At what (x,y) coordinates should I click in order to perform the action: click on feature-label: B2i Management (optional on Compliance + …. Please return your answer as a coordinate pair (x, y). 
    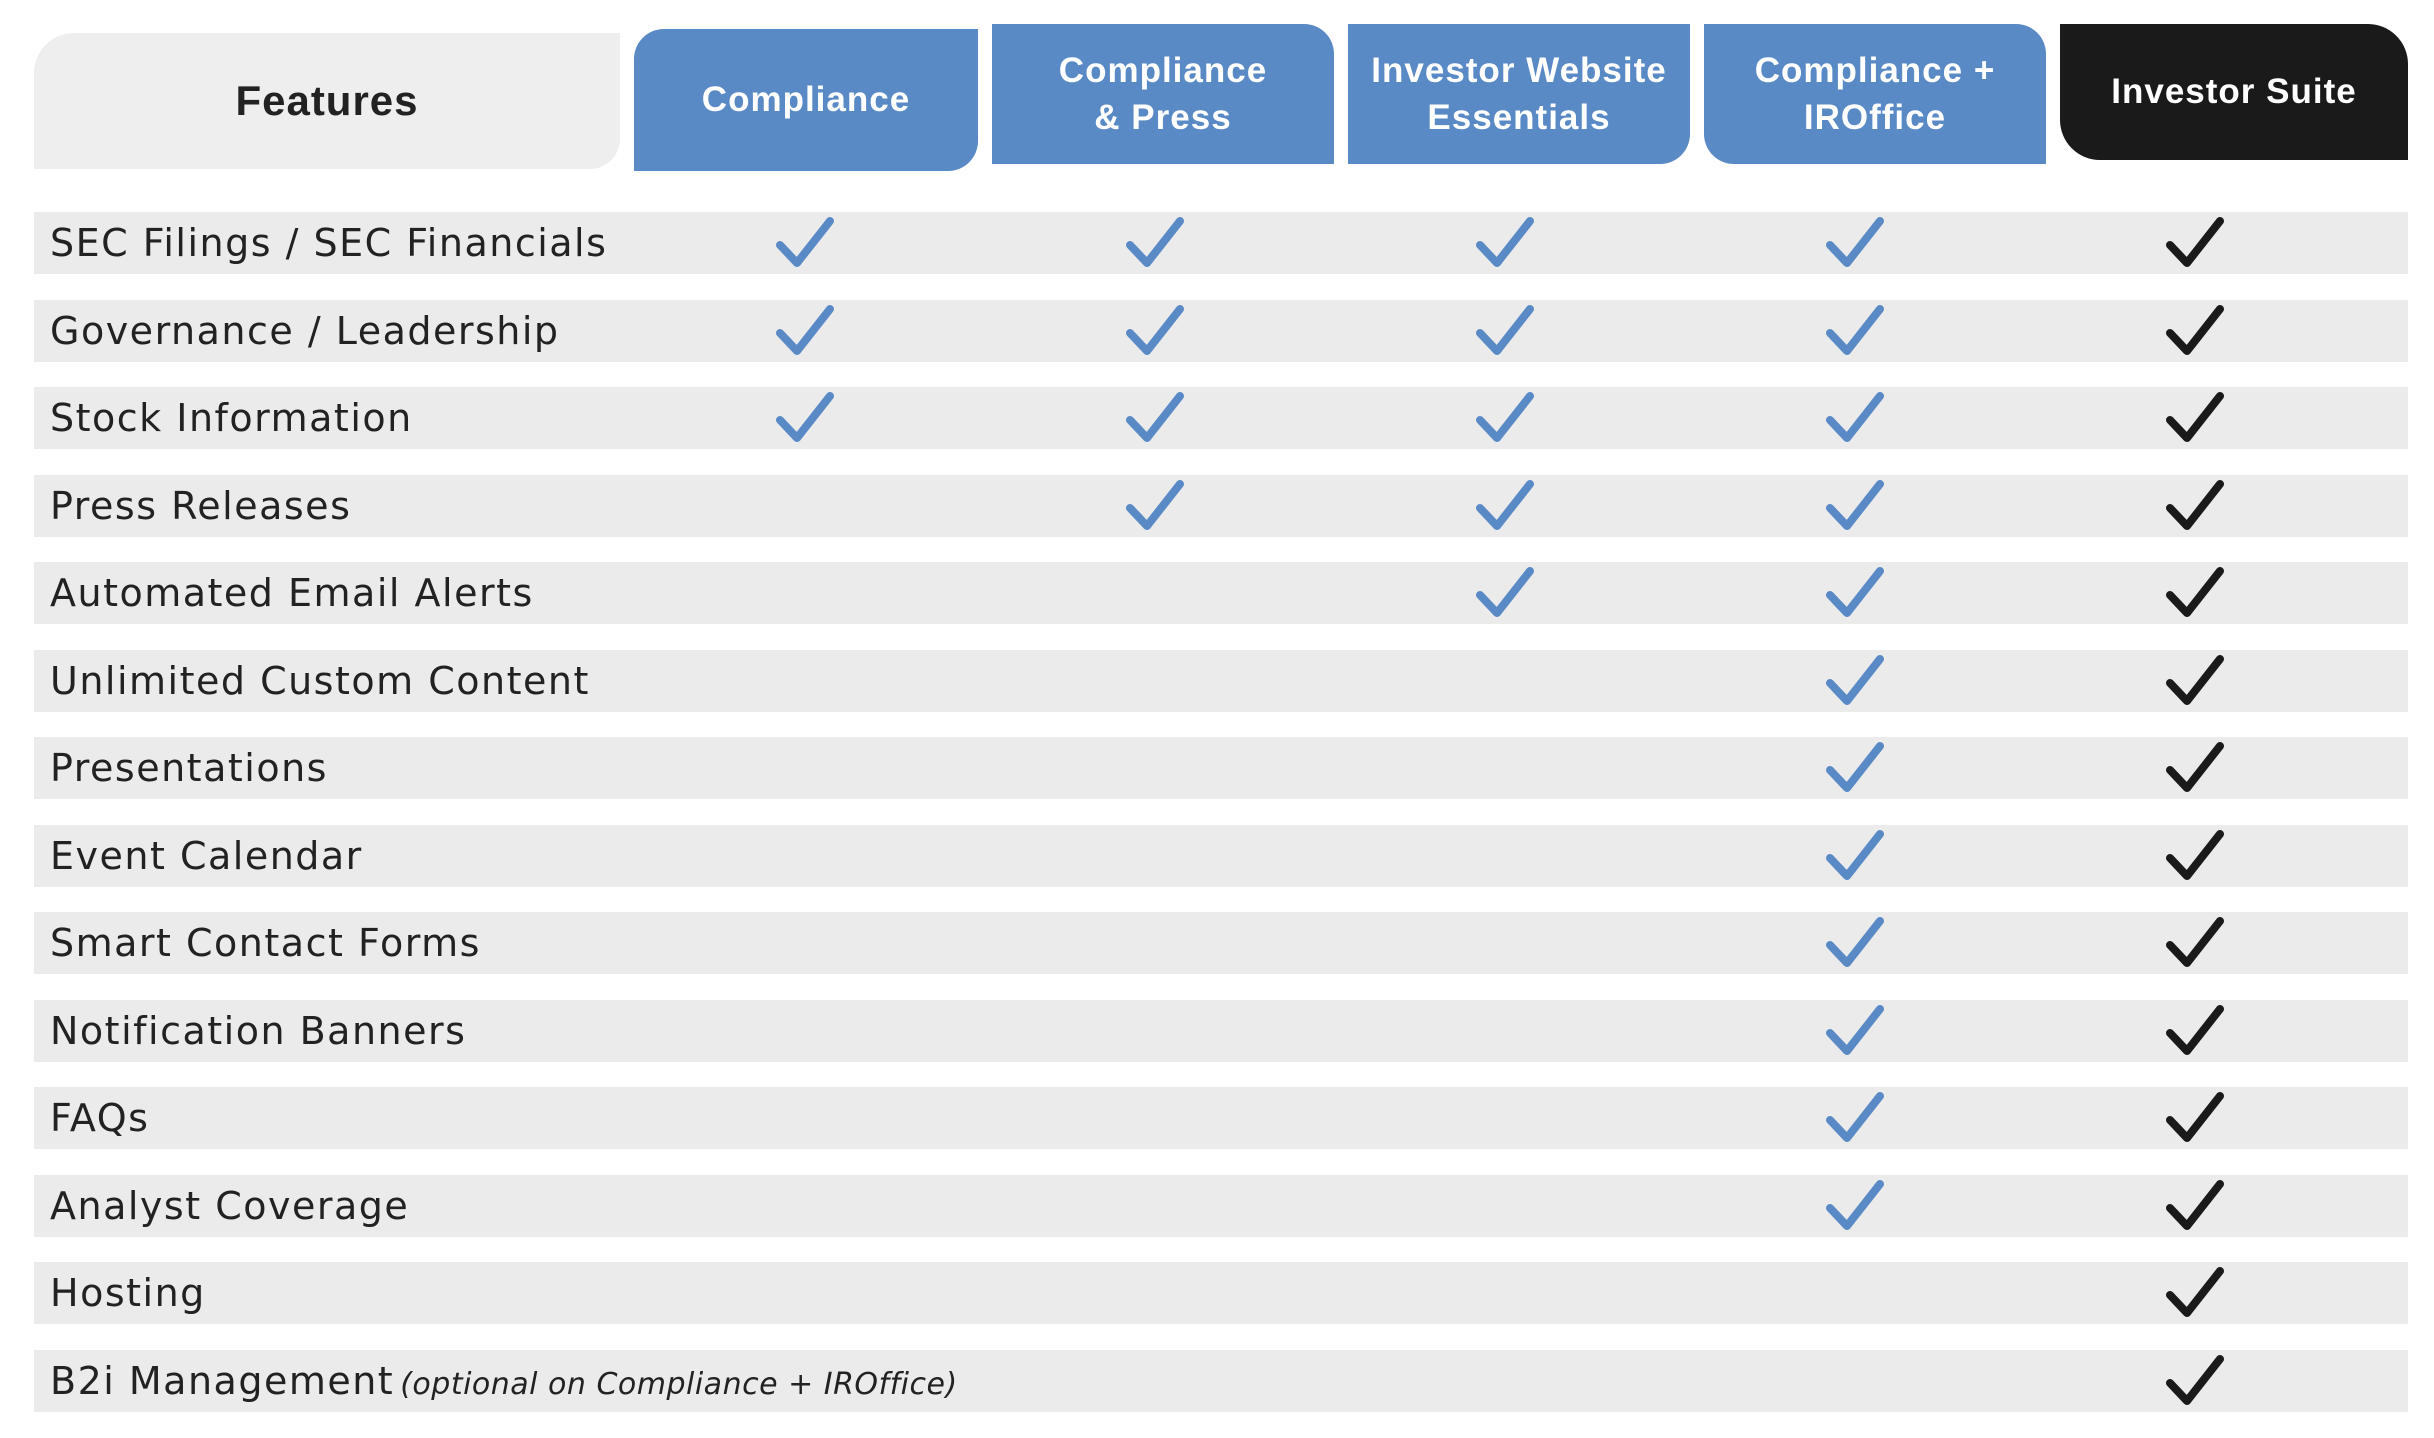
    Looking at the image, I should click on (504, 1381).